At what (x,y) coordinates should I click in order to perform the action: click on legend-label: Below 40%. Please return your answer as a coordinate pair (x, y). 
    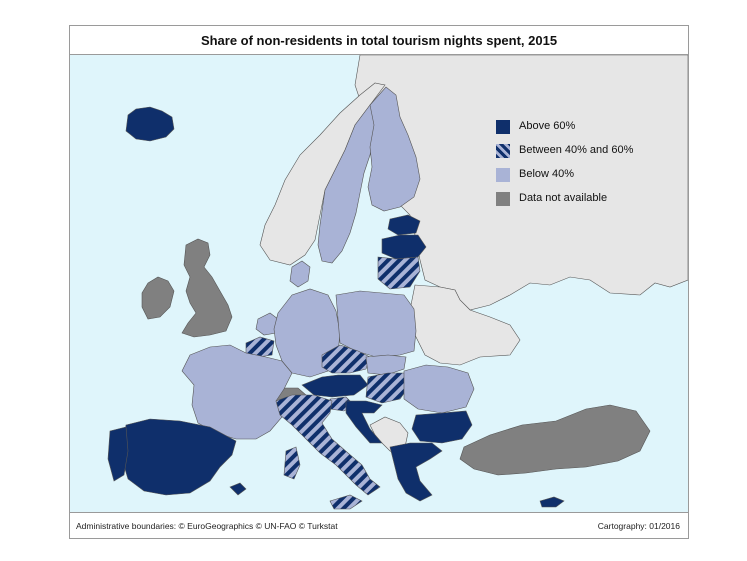
    Looking at the image, I should click on (547, 174).